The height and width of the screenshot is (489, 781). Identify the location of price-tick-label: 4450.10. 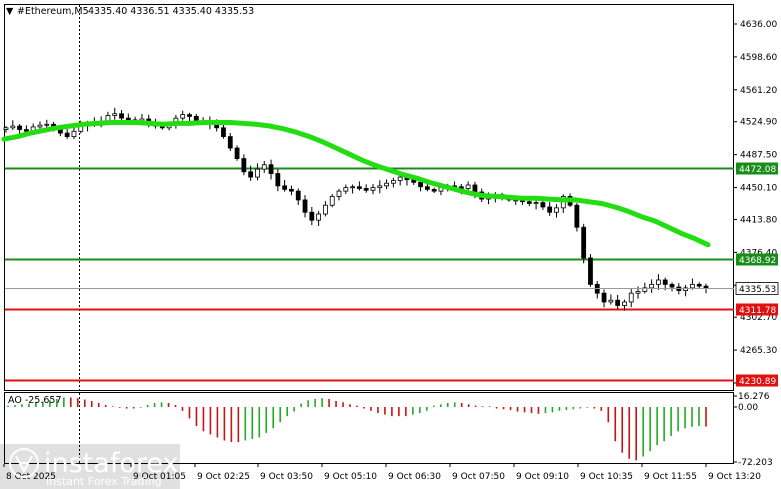
(758, 189).